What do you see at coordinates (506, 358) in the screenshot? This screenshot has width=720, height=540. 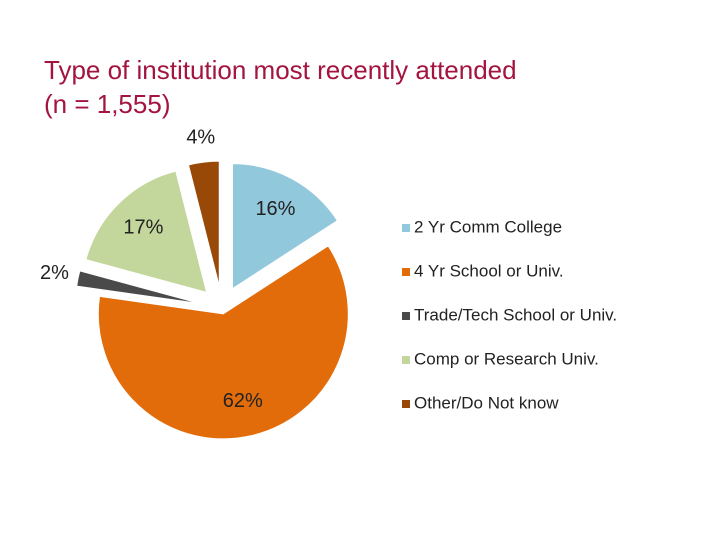 I see `legend-label: Comp or Research Univ.` at bounding box center [506, 358].